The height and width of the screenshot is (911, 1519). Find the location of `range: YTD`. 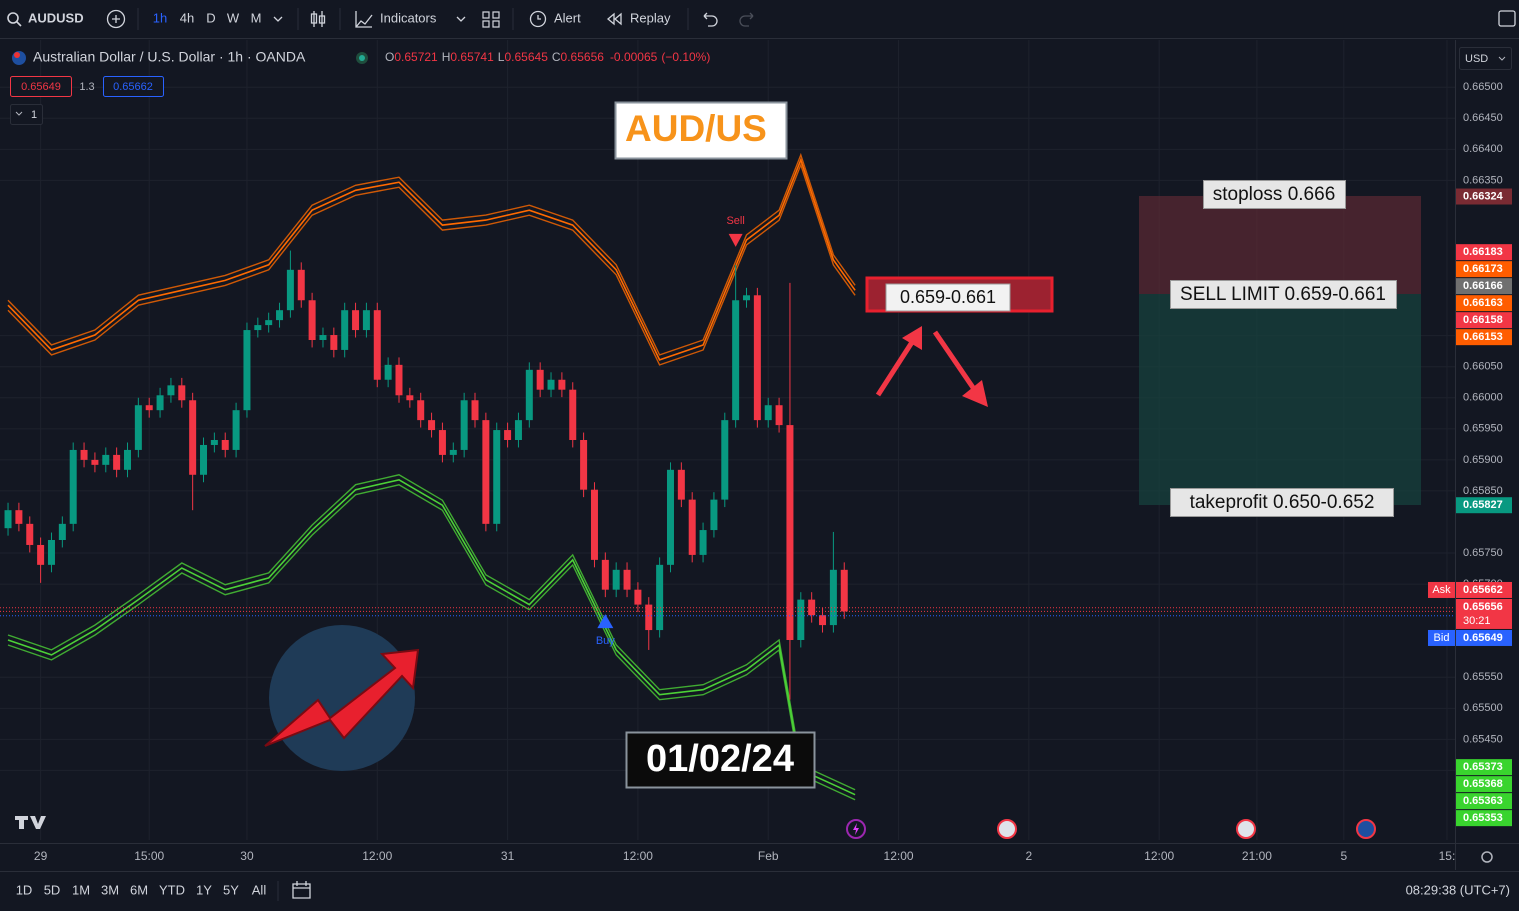

range: YTD is located at coordinates (172, 889).